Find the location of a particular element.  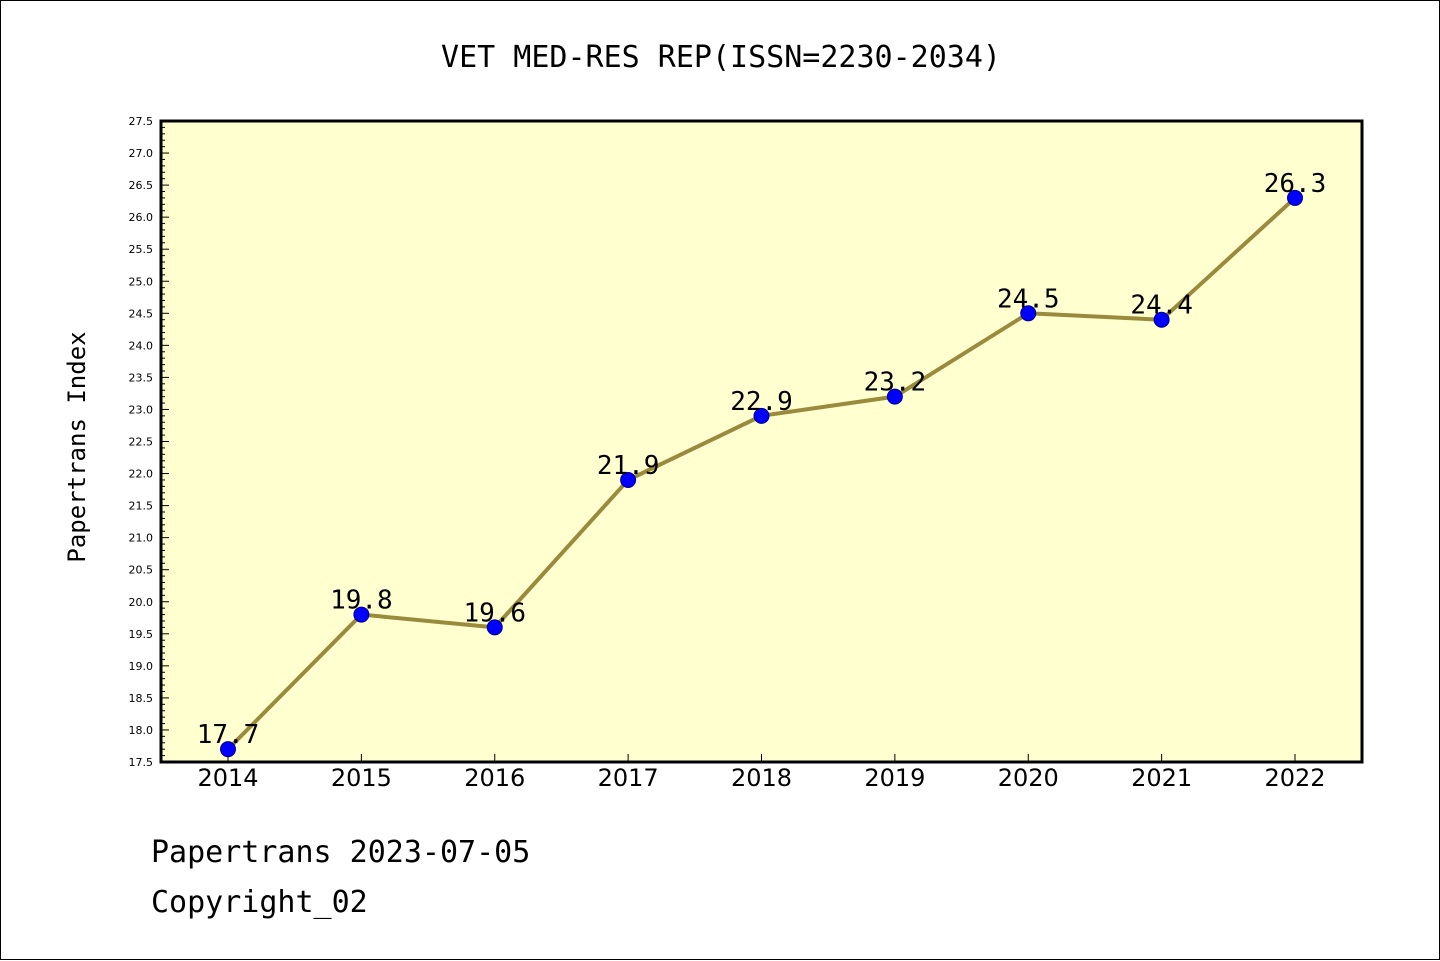

x-axis: 2014 2015 2016 2017 2018 2019 2020 2021 2022 is located at coordinates (761, 773).